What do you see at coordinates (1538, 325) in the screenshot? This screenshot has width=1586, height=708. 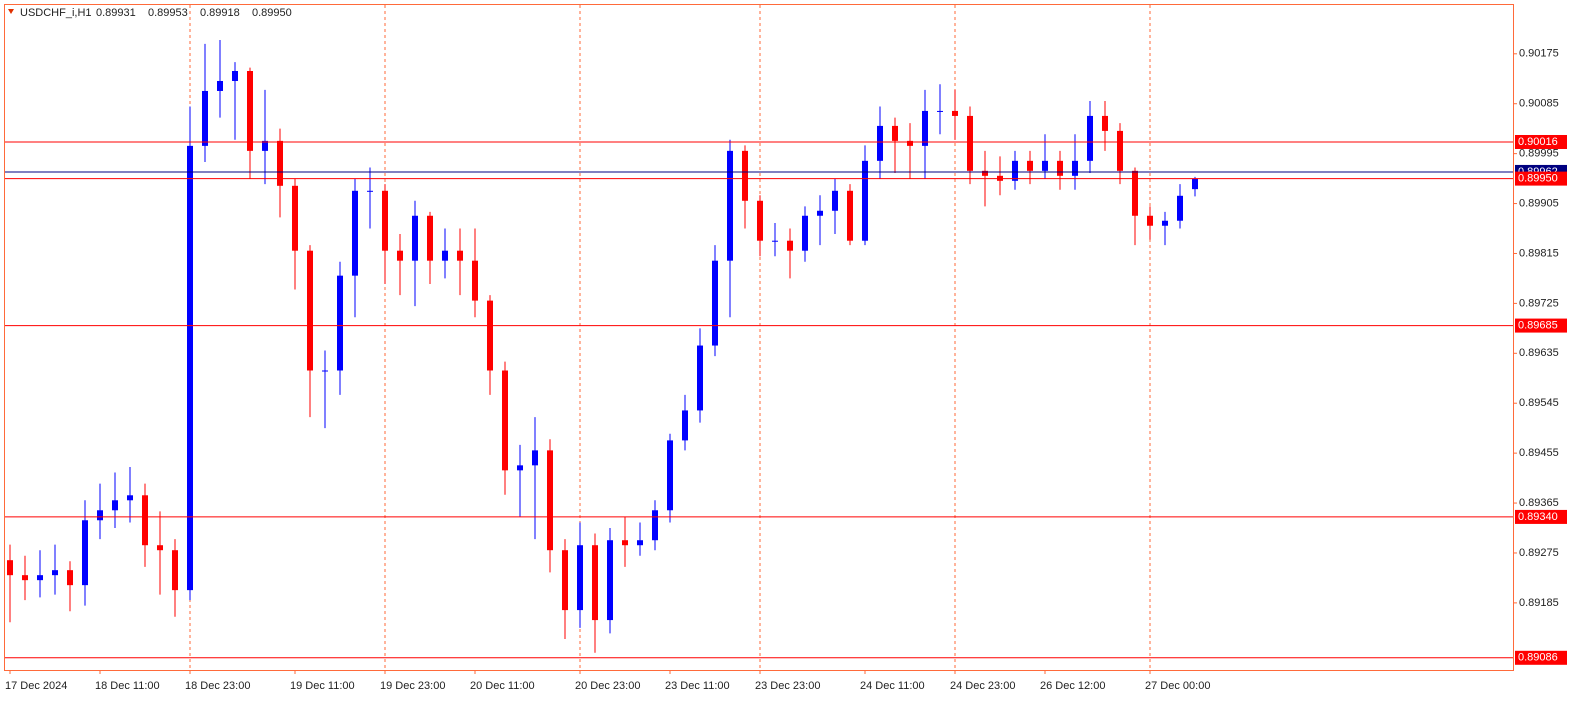 I see `level-label: 0.89685` at bounding box center [1538, 325].